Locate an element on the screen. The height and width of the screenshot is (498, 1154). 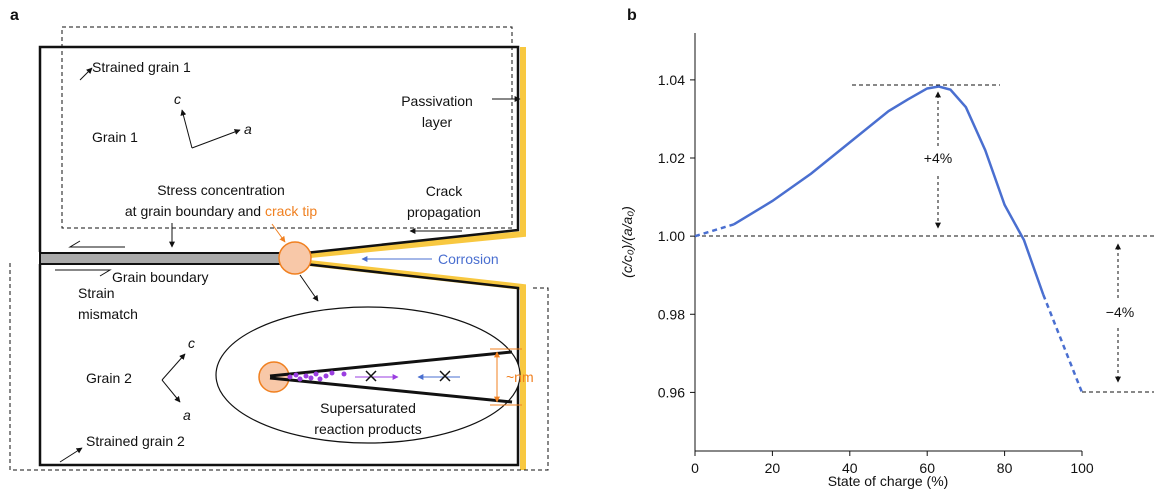
x-tick-label: 80 is located at coordinates (1005, 468).